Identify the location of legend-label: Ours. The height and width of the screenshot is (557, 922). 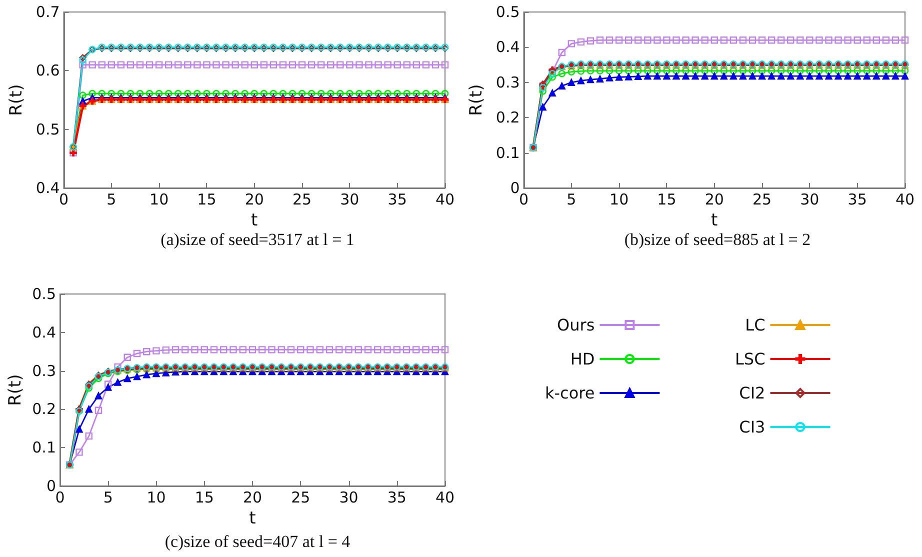
(576, 325).